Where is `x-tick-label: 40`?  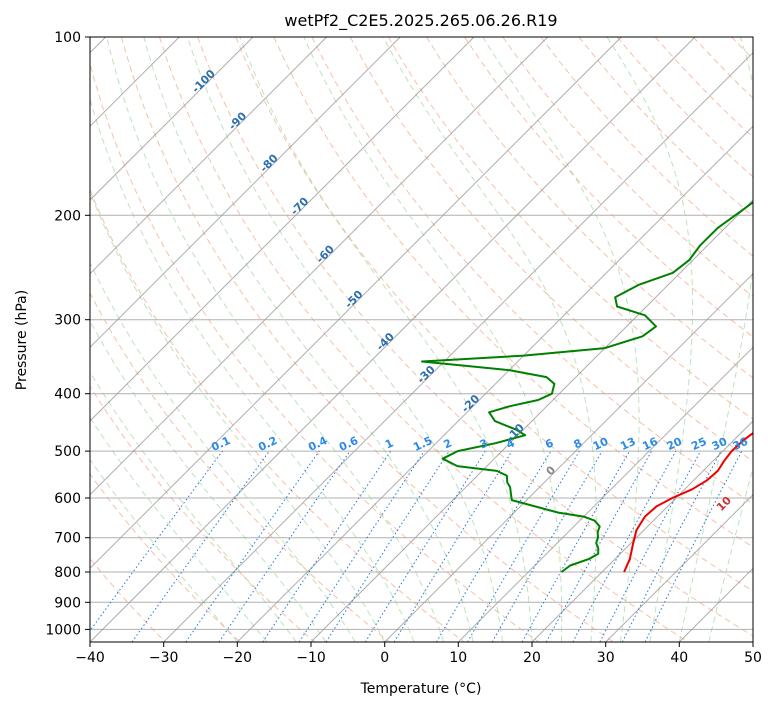 x-tick-label: 40 is located at coordinates (679, 658).